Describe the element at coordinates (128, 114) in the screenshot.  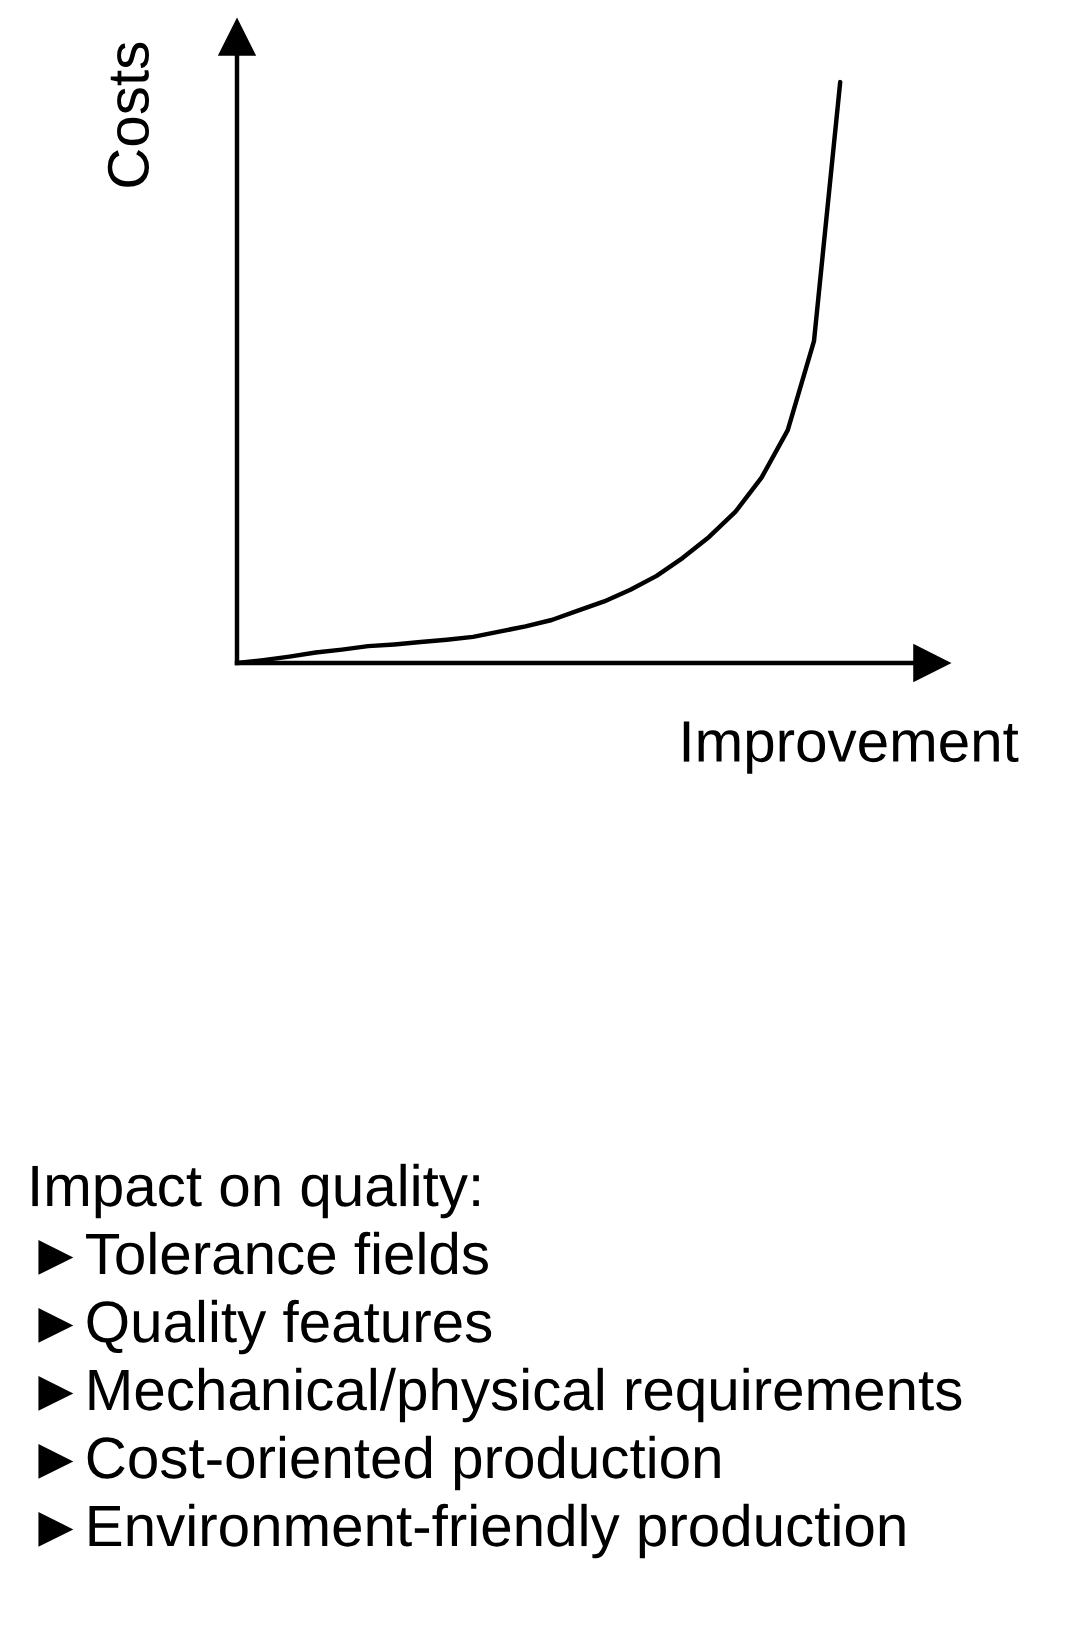
I see `y-axis-title: Costs` at that location.